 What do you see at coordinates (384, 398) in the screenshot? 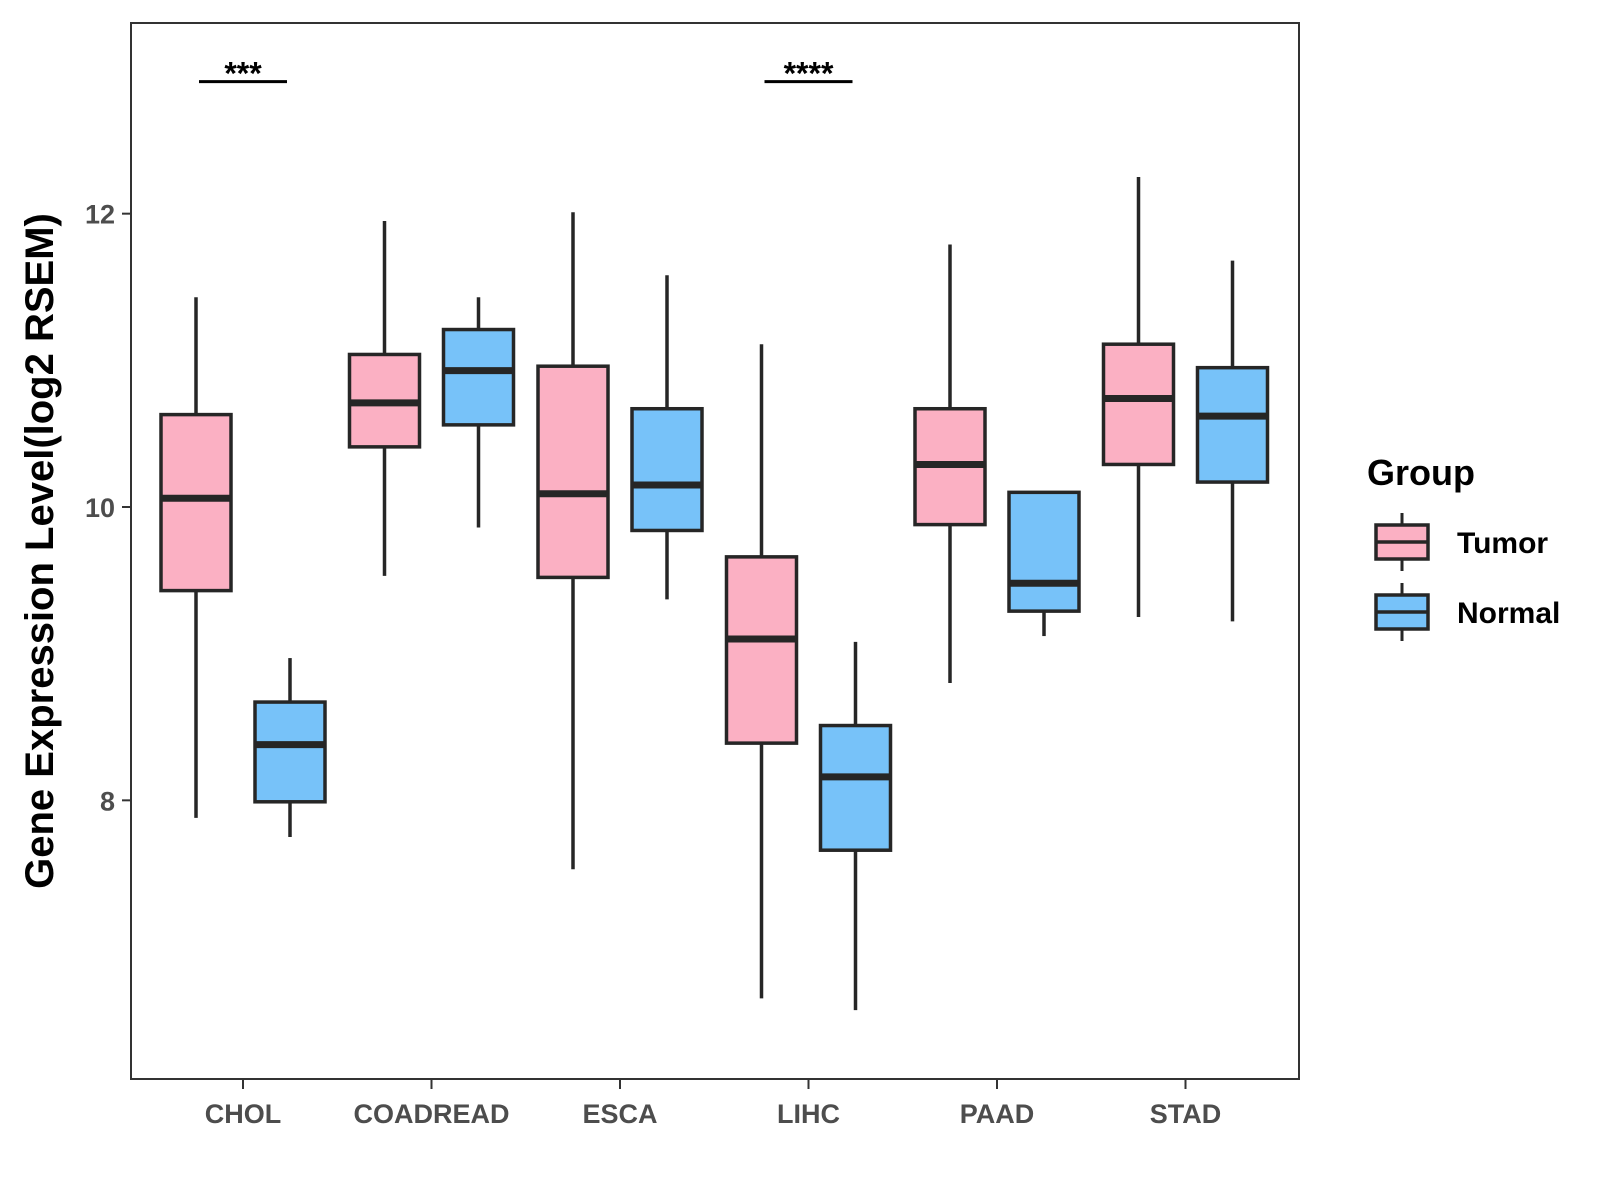
I see `box-tumor-coadread` at bounding box center [384, 398].